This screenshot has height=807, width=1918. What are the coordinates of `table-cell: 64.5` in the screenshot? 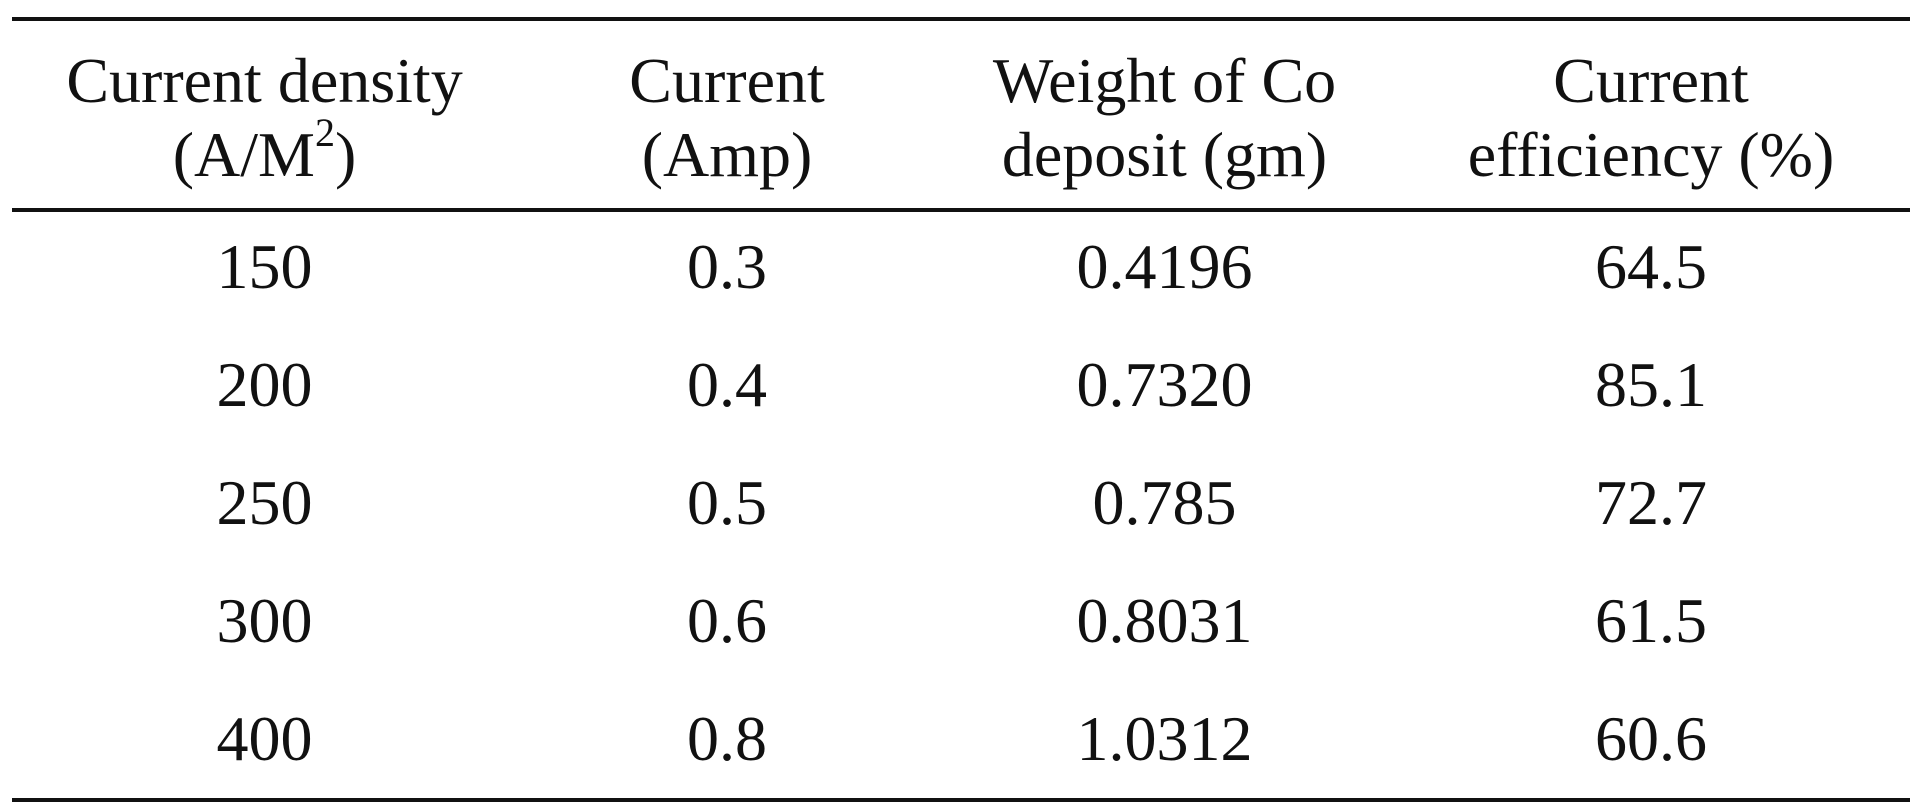 It's located at (1651, 266).